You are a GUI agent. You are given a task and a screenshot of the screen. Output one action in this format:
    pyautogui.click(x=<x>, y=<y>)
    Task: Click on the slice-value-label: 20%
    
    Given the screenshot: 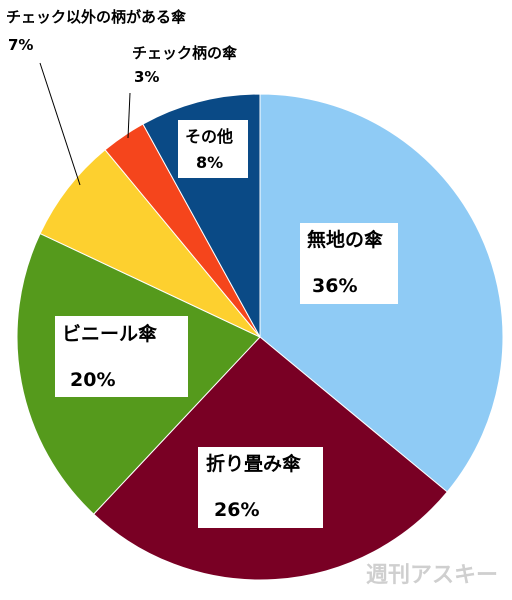 What is the action you would take?
    pyautogui.click(x=92, y=380)
    